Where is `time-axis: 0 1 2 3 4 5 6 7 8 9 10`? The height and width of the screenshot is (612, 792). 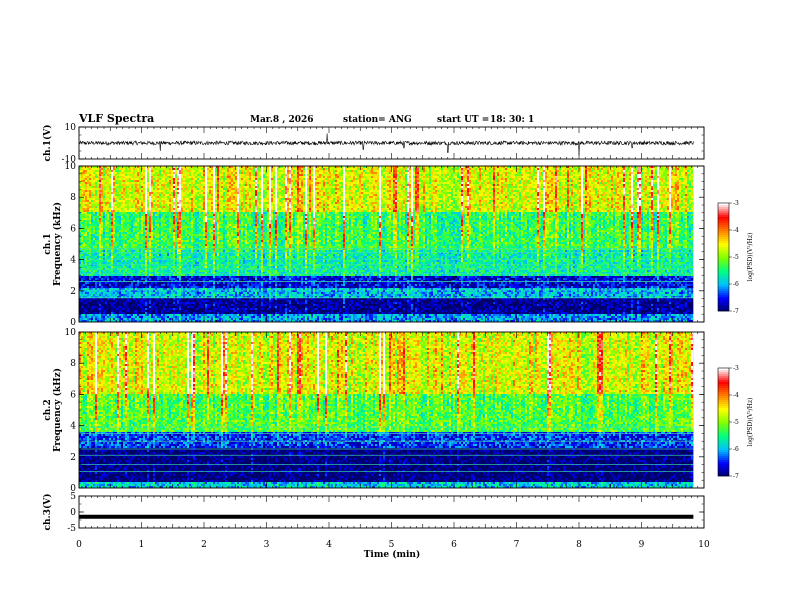 time-axis: 0 1 2 3 4 5 6 7 8 9 10 is located at coordinates (393, 545).